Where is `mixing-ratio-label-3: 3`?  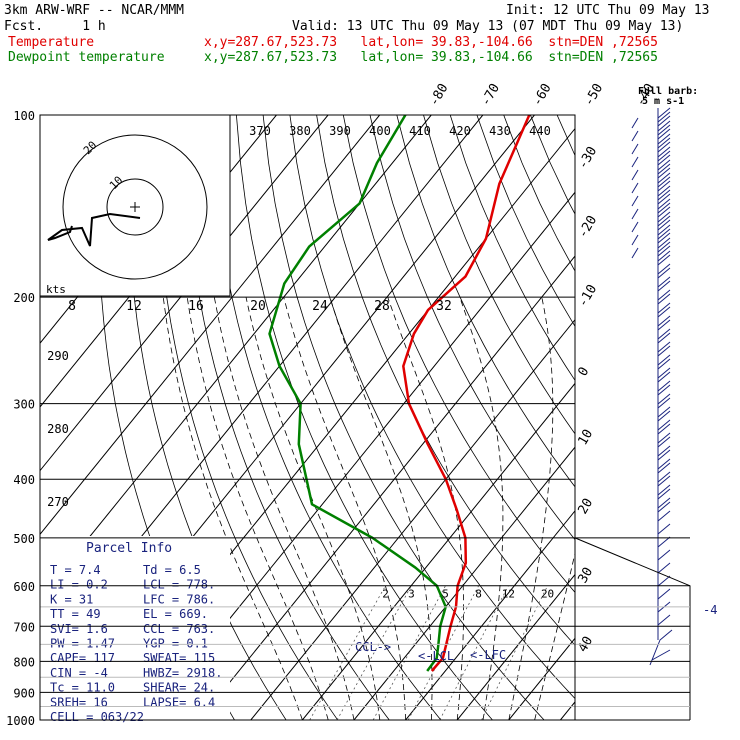
mixing-ratio-label-3: 3 is located at coordinates (411, 593).